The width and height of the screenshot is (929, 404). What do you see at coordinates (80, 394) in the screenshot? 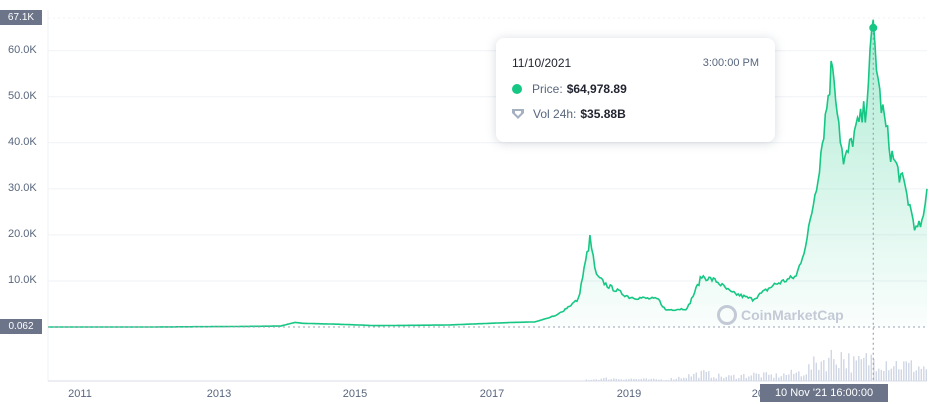
I see `x-tick: 2011` at bounding box center [80, 394].